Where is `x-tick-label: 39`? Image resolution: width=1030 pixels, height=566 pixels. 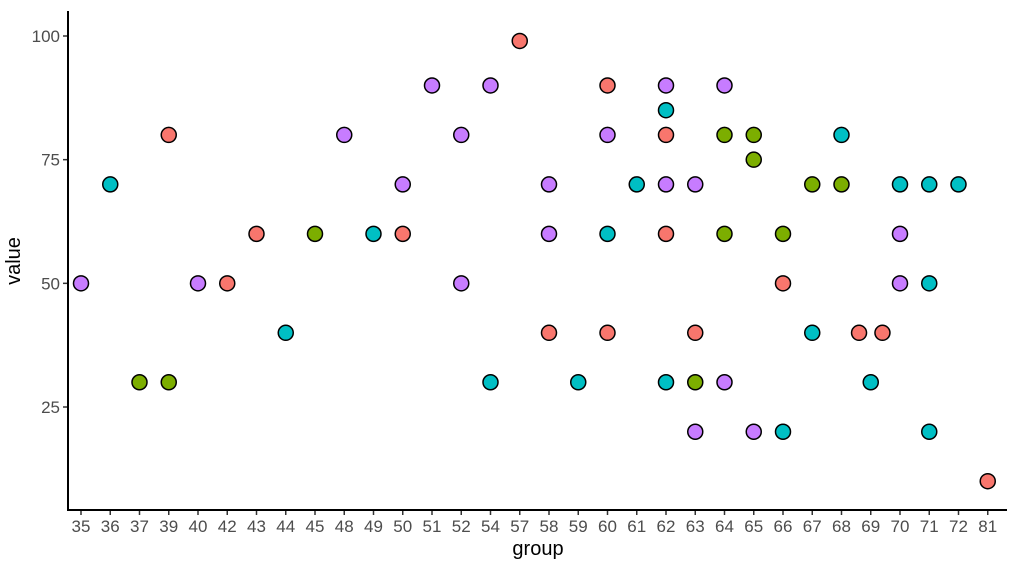
x-tick-label: 39 is located at coordinates (168, 526).